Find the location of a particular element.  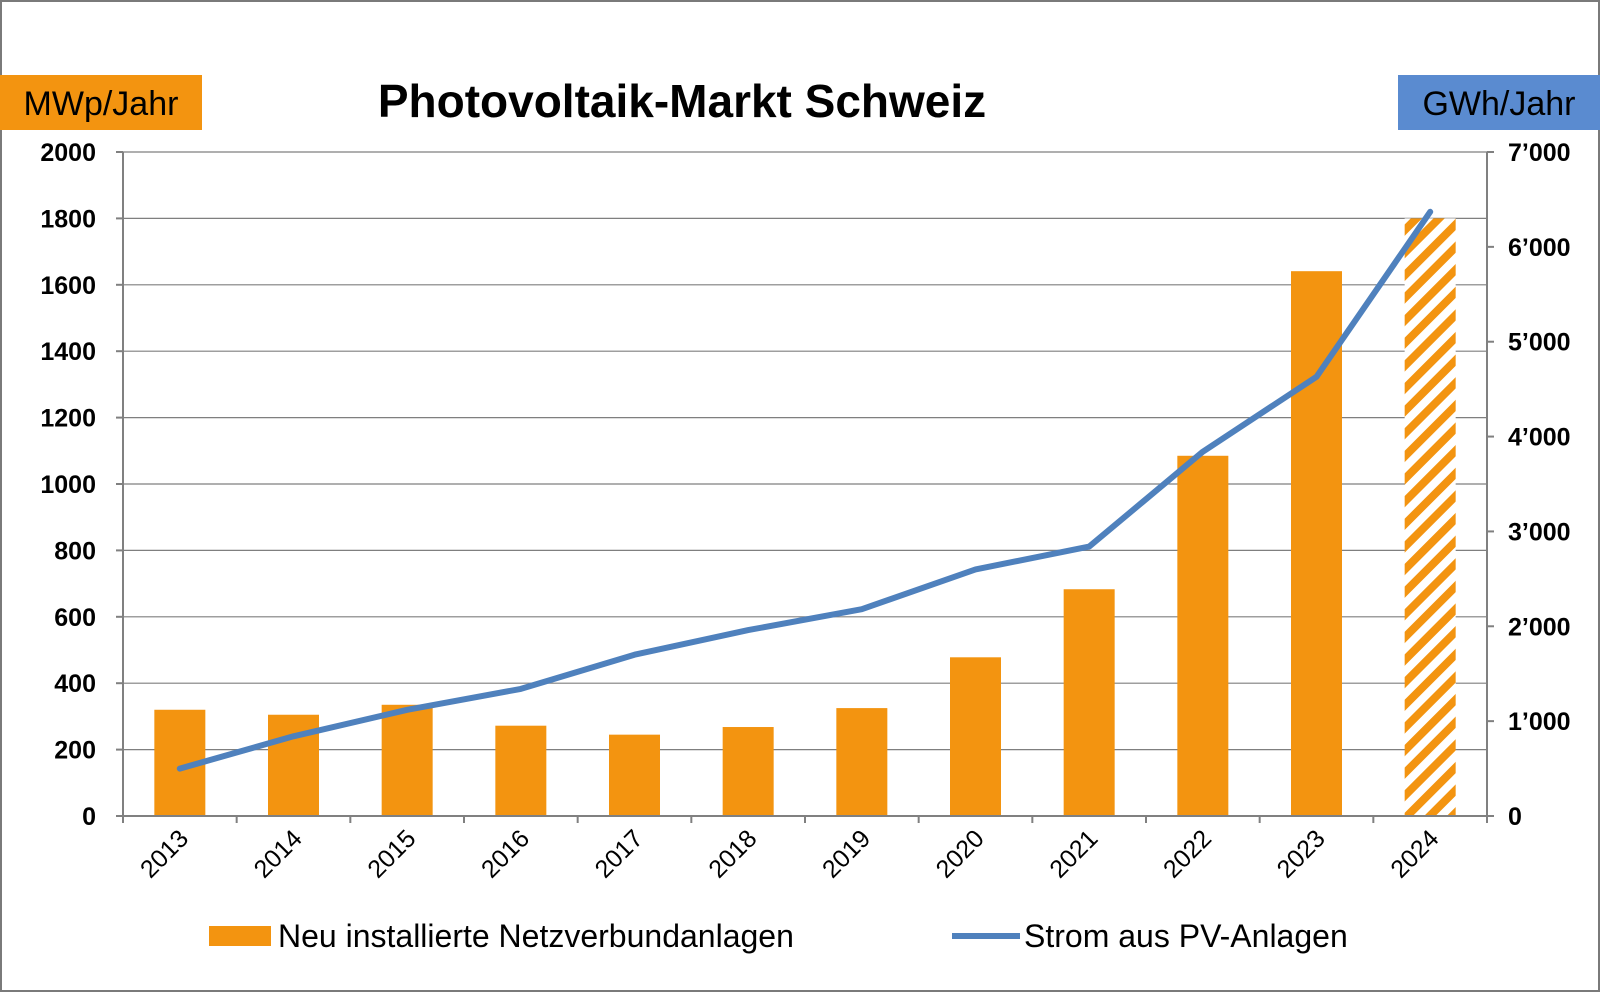

right-axis-tick-label: 3’000 is located at coordinates (1539, 532).